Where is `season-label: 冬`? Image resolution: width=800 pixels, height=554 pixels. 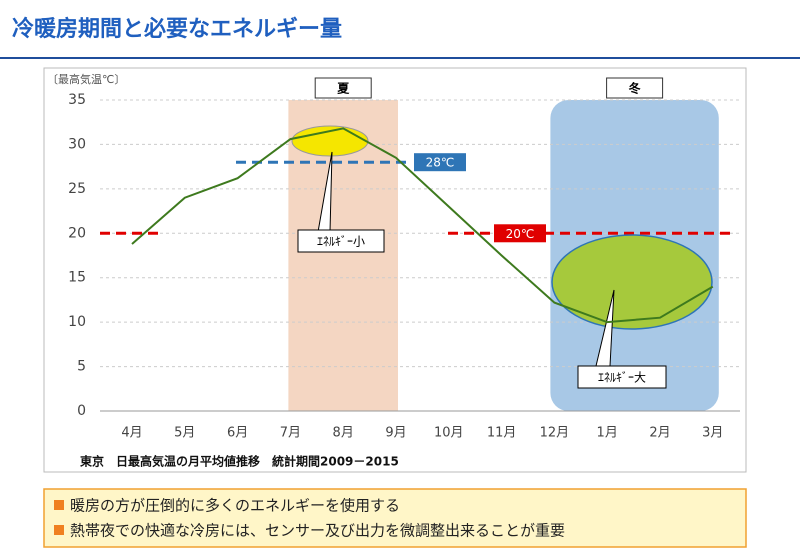 season-label: 冬 is located at coordinates (635, 88).